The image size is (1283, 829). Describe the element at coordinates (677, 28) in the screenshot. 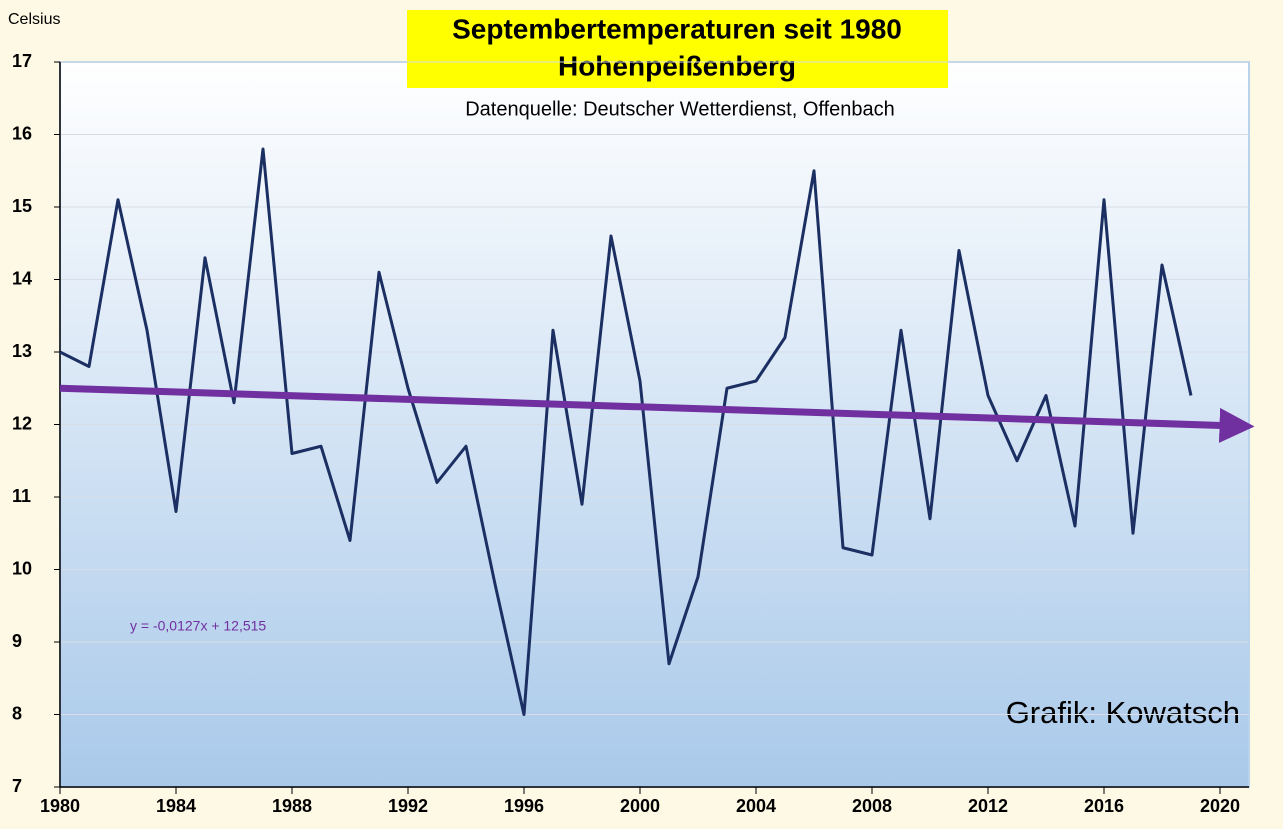

I see `chart-title: Septembertemperaturen seit 1980` at that location.